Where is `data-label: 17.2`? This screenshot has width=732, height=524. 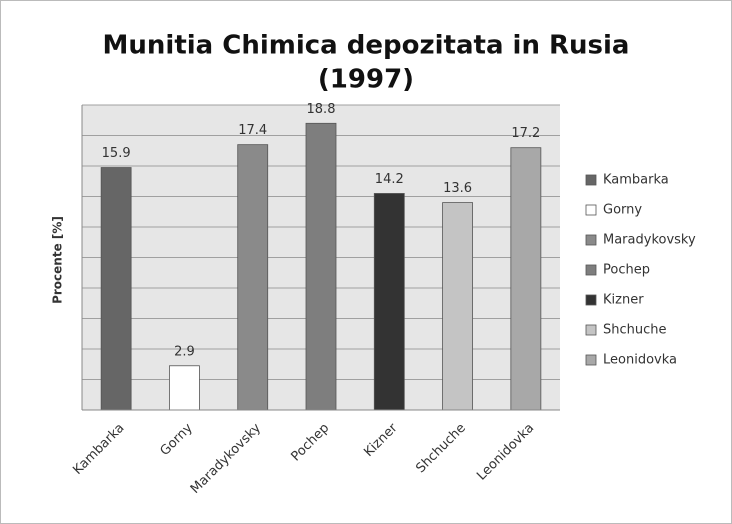
data-label: 17.2 is located at coordinates (525, 133).